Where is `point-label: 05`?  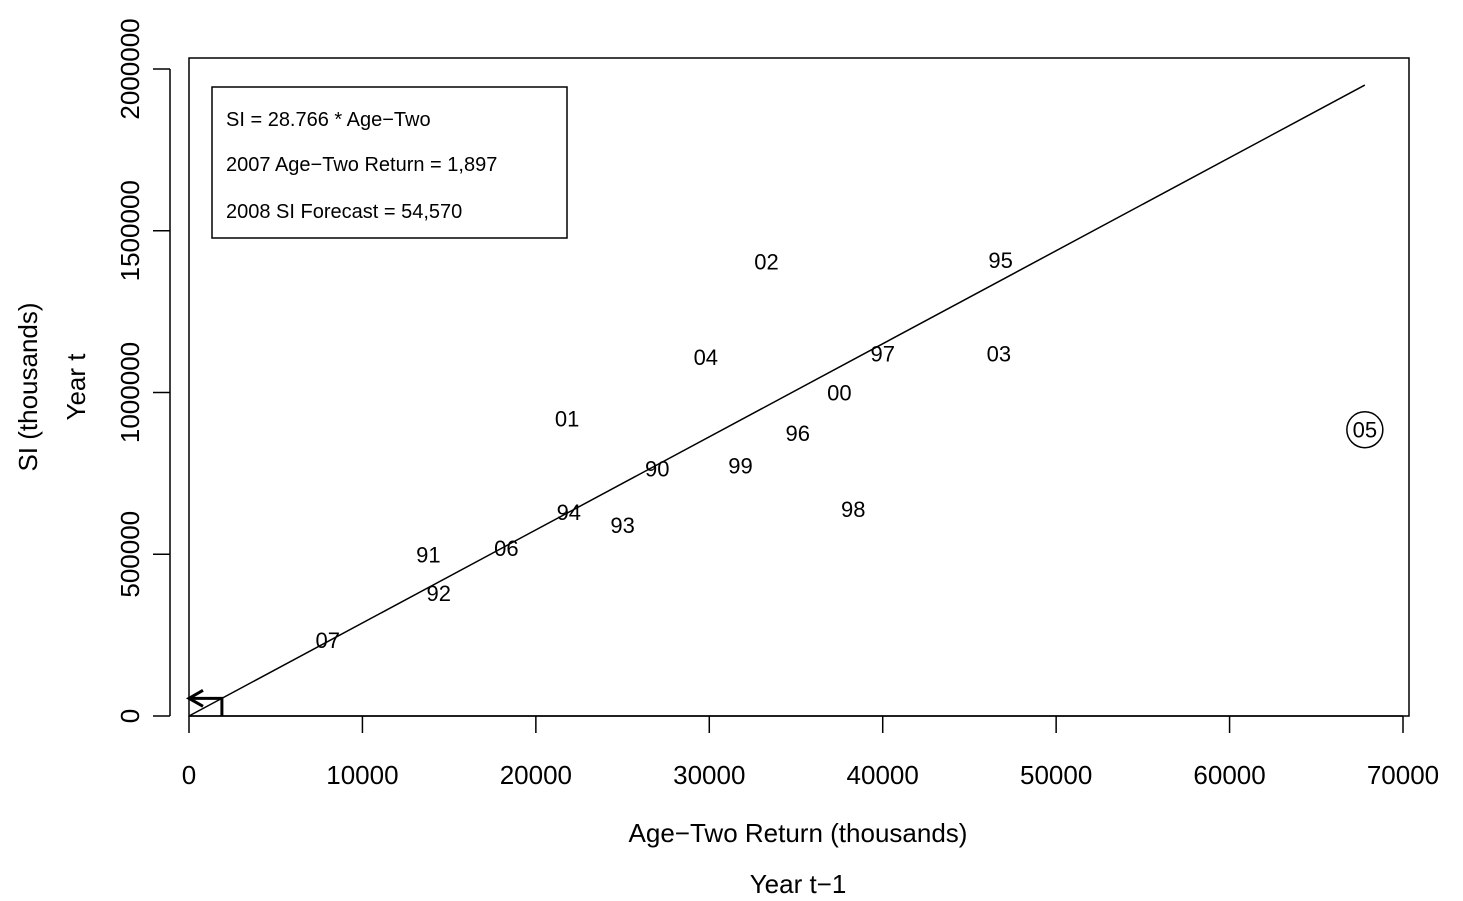 point-label: 05 is located at coordinates (1365, 430).